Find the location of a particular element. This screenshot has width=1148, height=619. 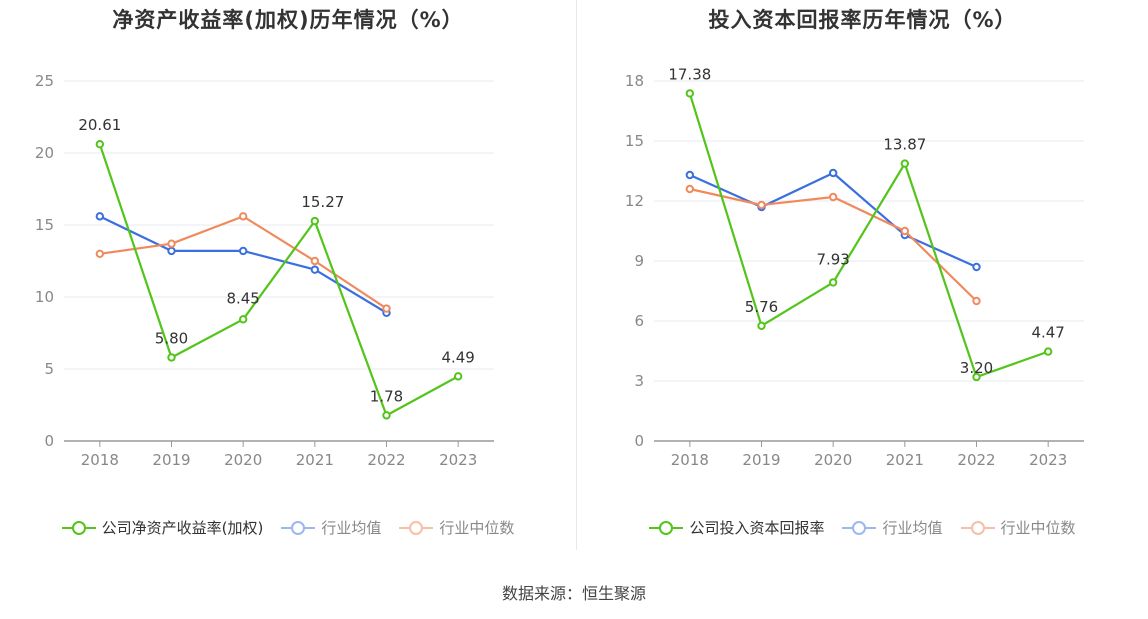

y-tick-label: 20 is located at coordinates (44, 153).